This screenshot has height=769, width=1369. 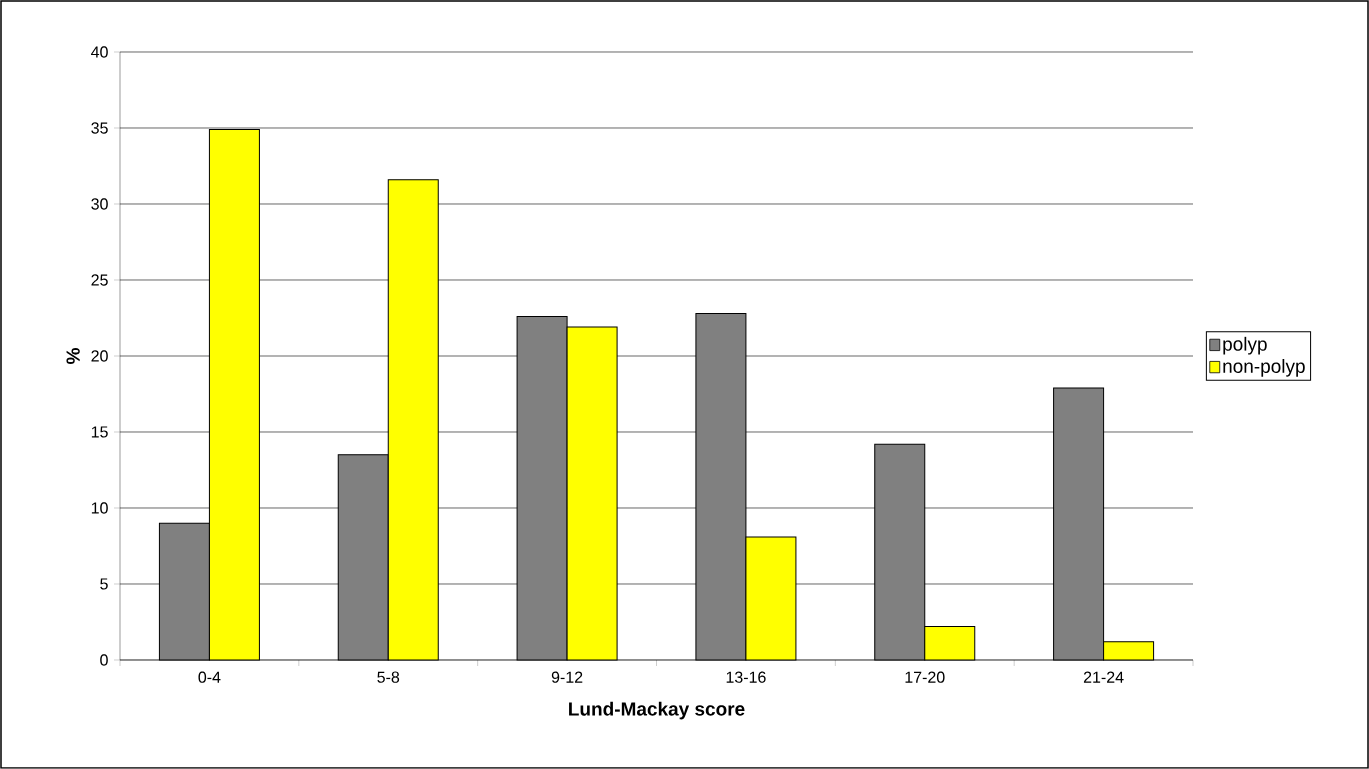 What do you see at coordinates (104, 660) in the screenshot?
I see `y-tick-label: 0` at bounding box center [104, 660].